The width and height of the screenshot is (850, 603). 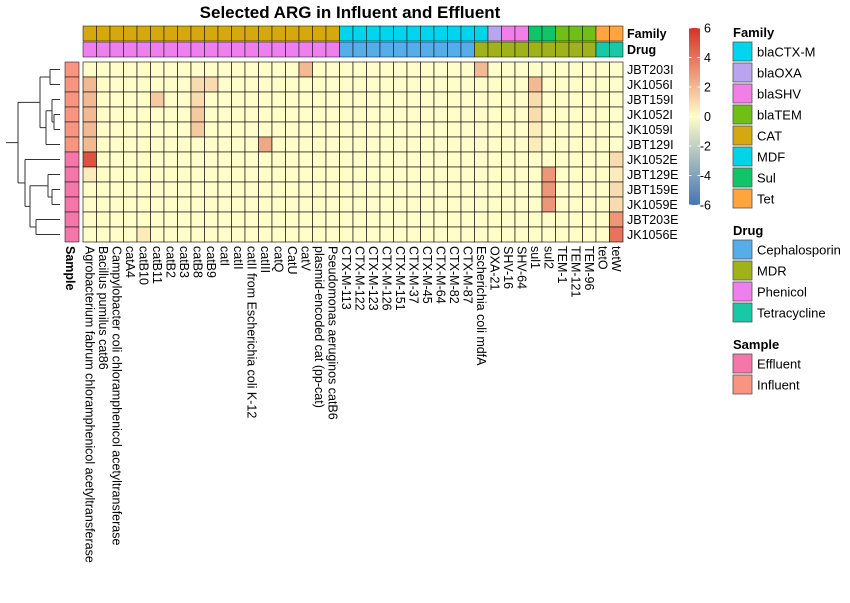 What do you see at coordinates (647, 34) in the screenshot?
I see `family-bar-label: Family` at bounding box center [647, 34].